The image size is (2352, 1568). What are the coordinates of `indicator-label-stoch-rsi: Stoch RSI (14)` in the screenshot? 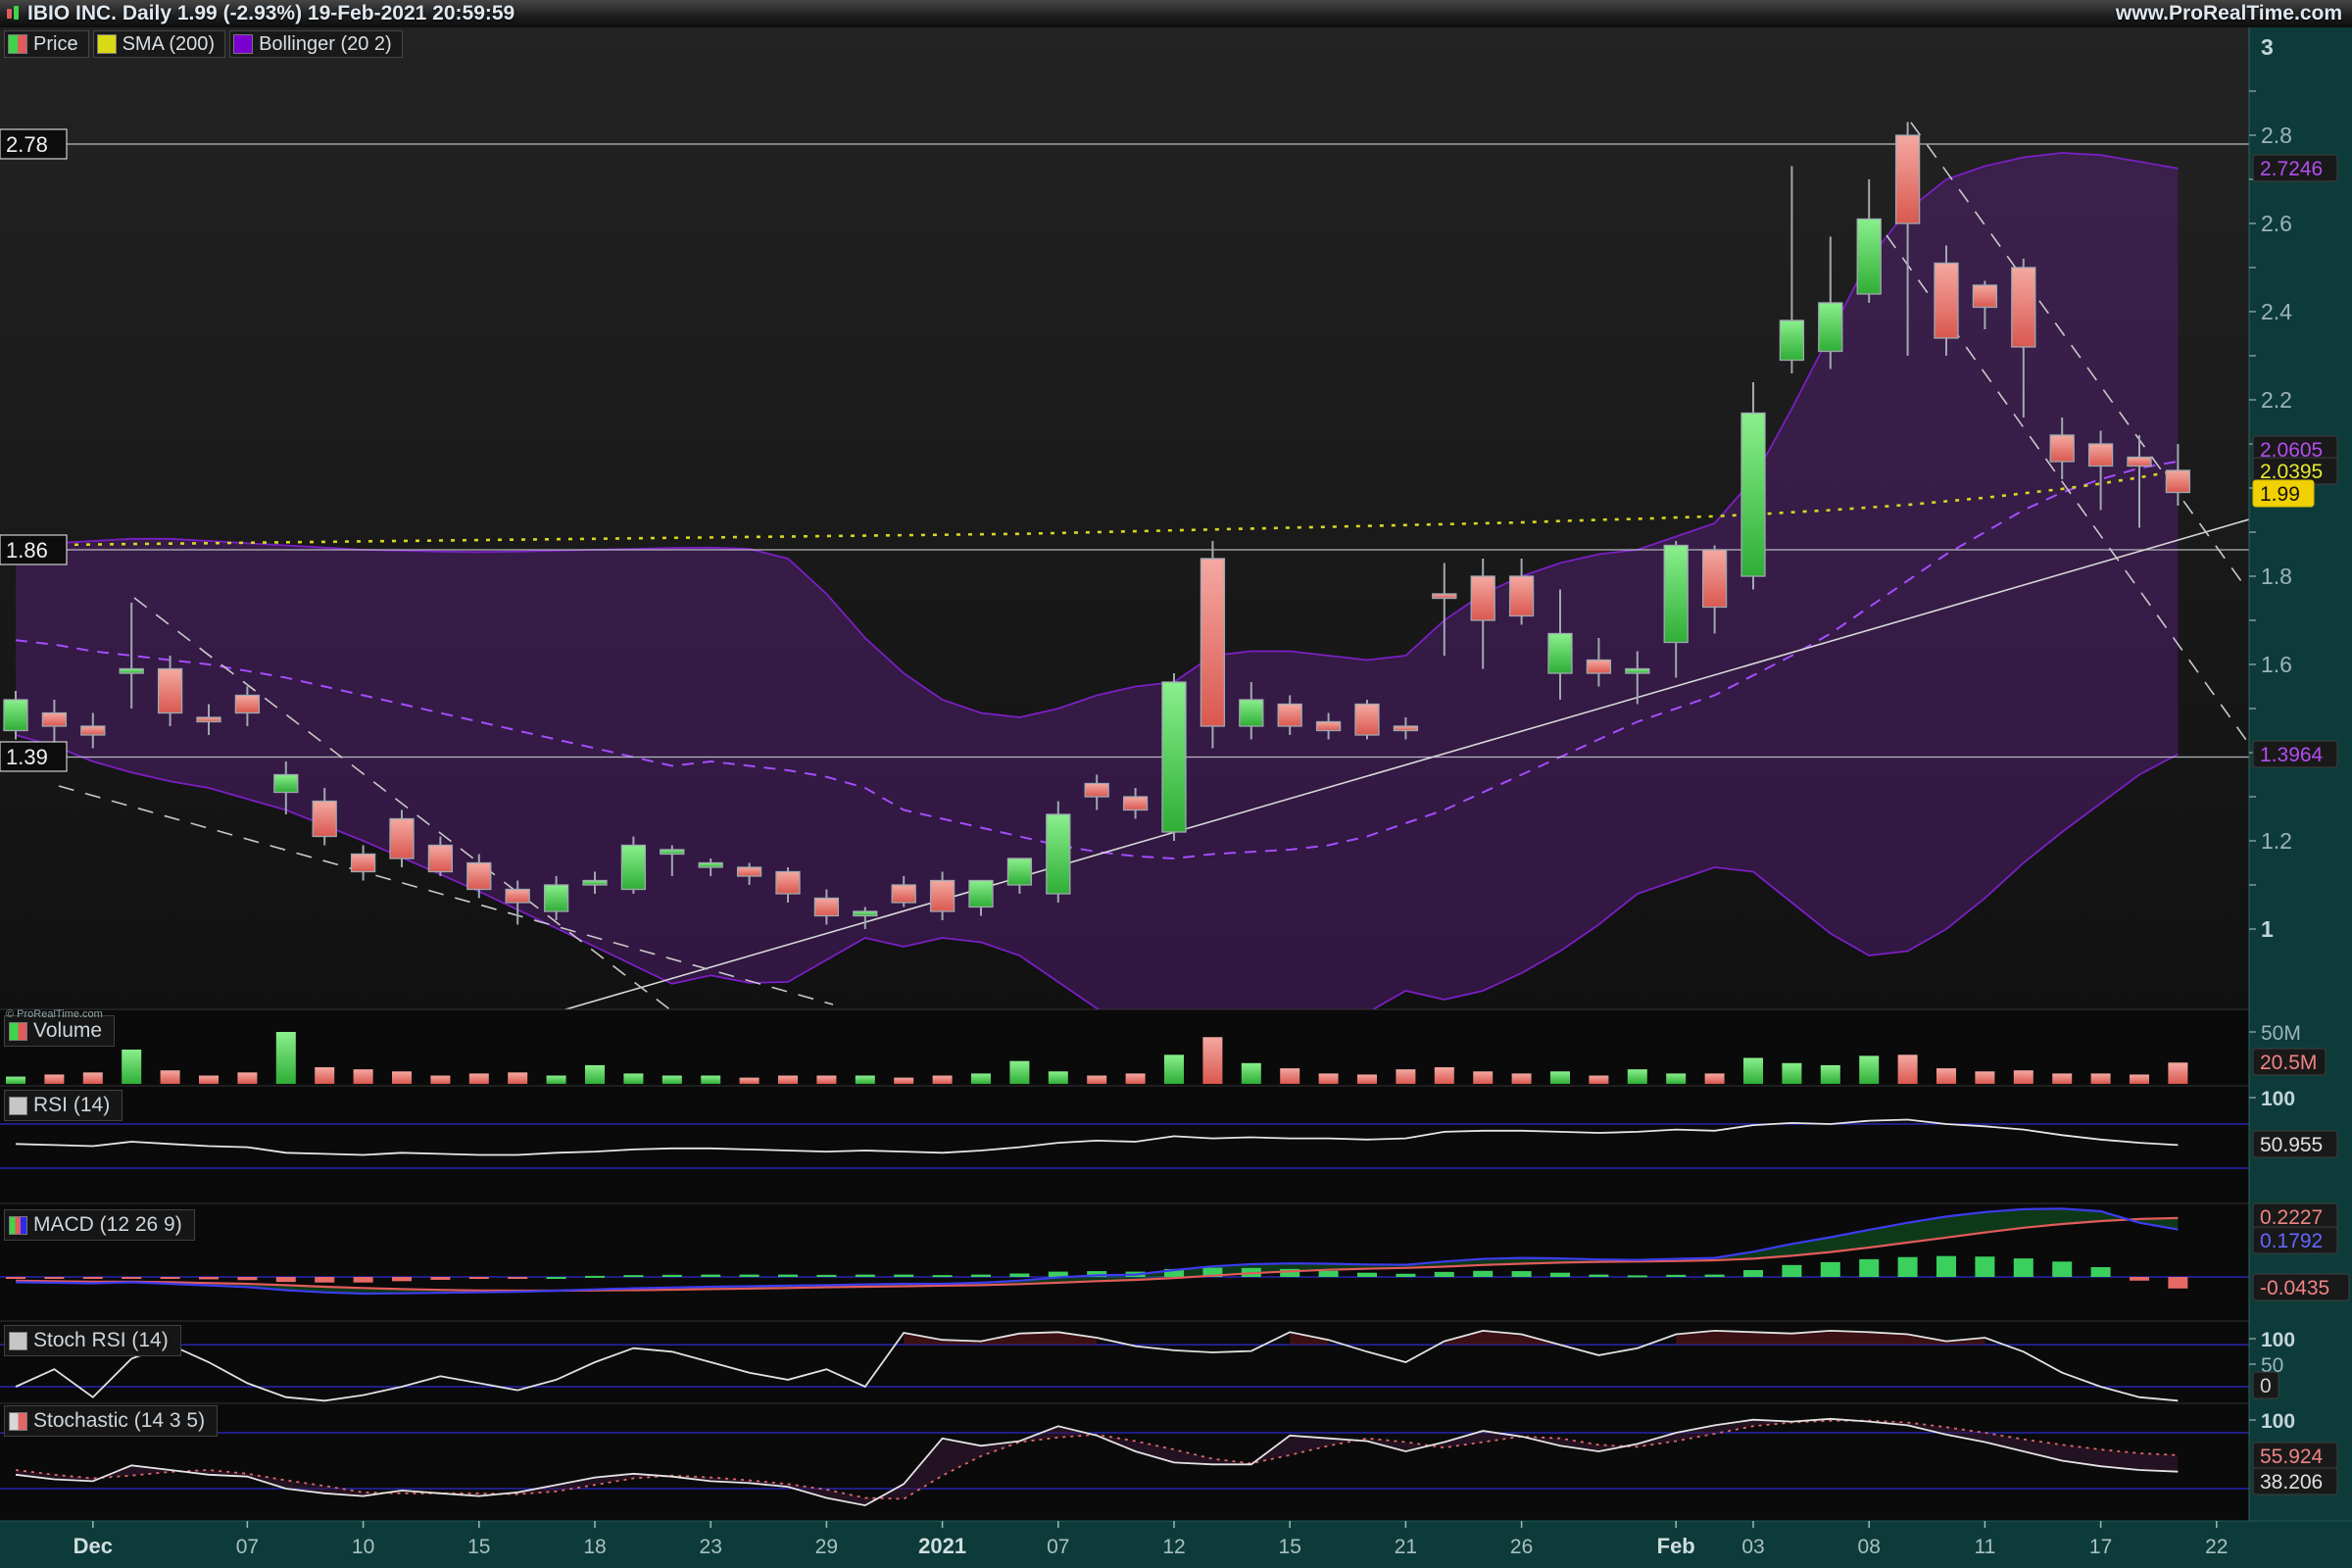 It's located at (92, 1340).